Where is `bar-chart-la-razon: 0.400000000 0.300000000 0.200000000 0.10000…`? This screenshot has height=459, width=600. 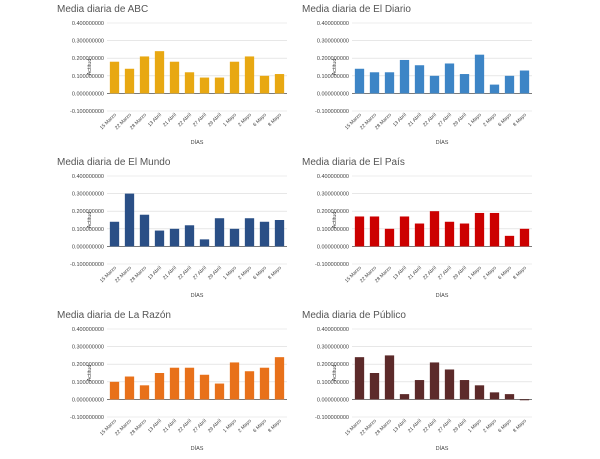 bar-chart-la-razon: 0.400000000 0.300000000 0.200000000 0.10000… is located at coordinates (178, 389).